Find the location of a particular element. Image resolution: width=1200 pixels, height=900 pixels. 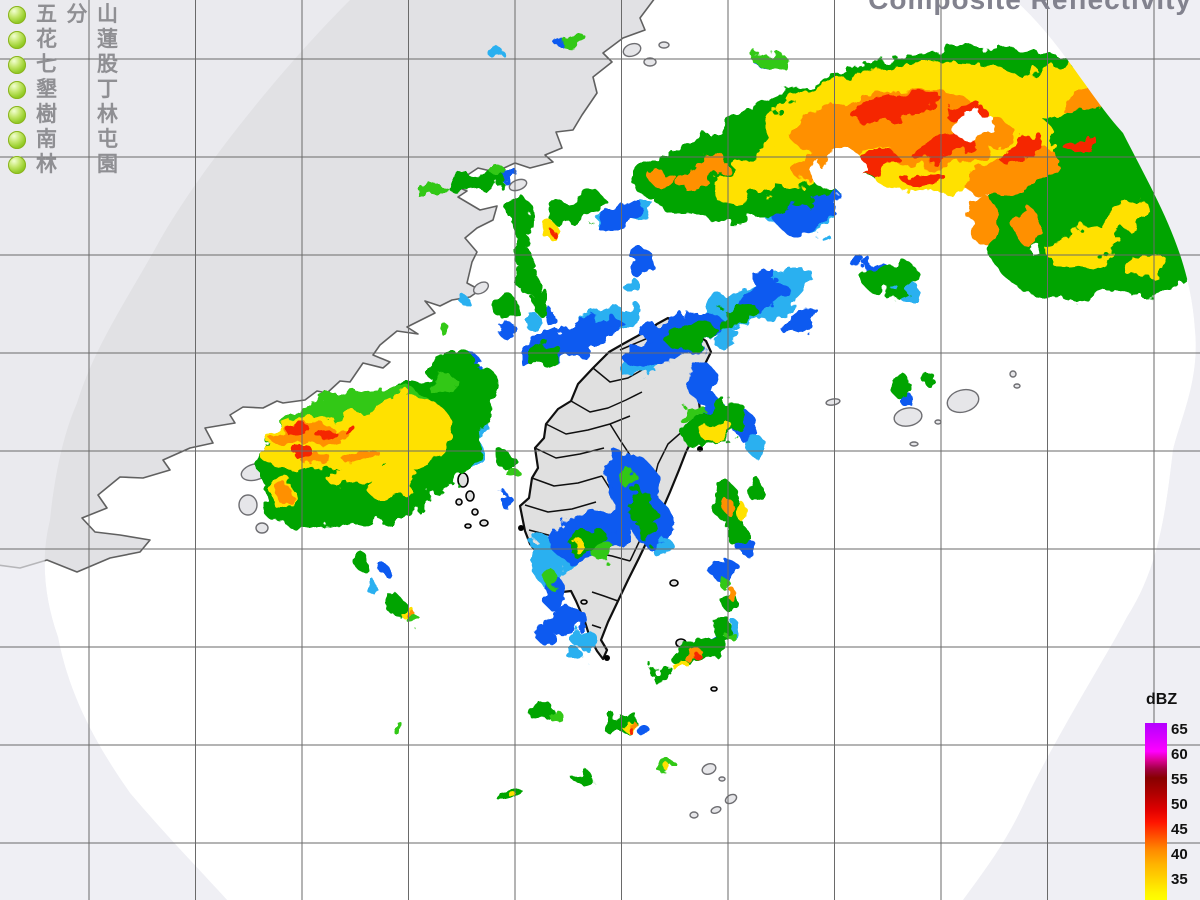

station-name: 五分山 is located at coordinates (77, 14).